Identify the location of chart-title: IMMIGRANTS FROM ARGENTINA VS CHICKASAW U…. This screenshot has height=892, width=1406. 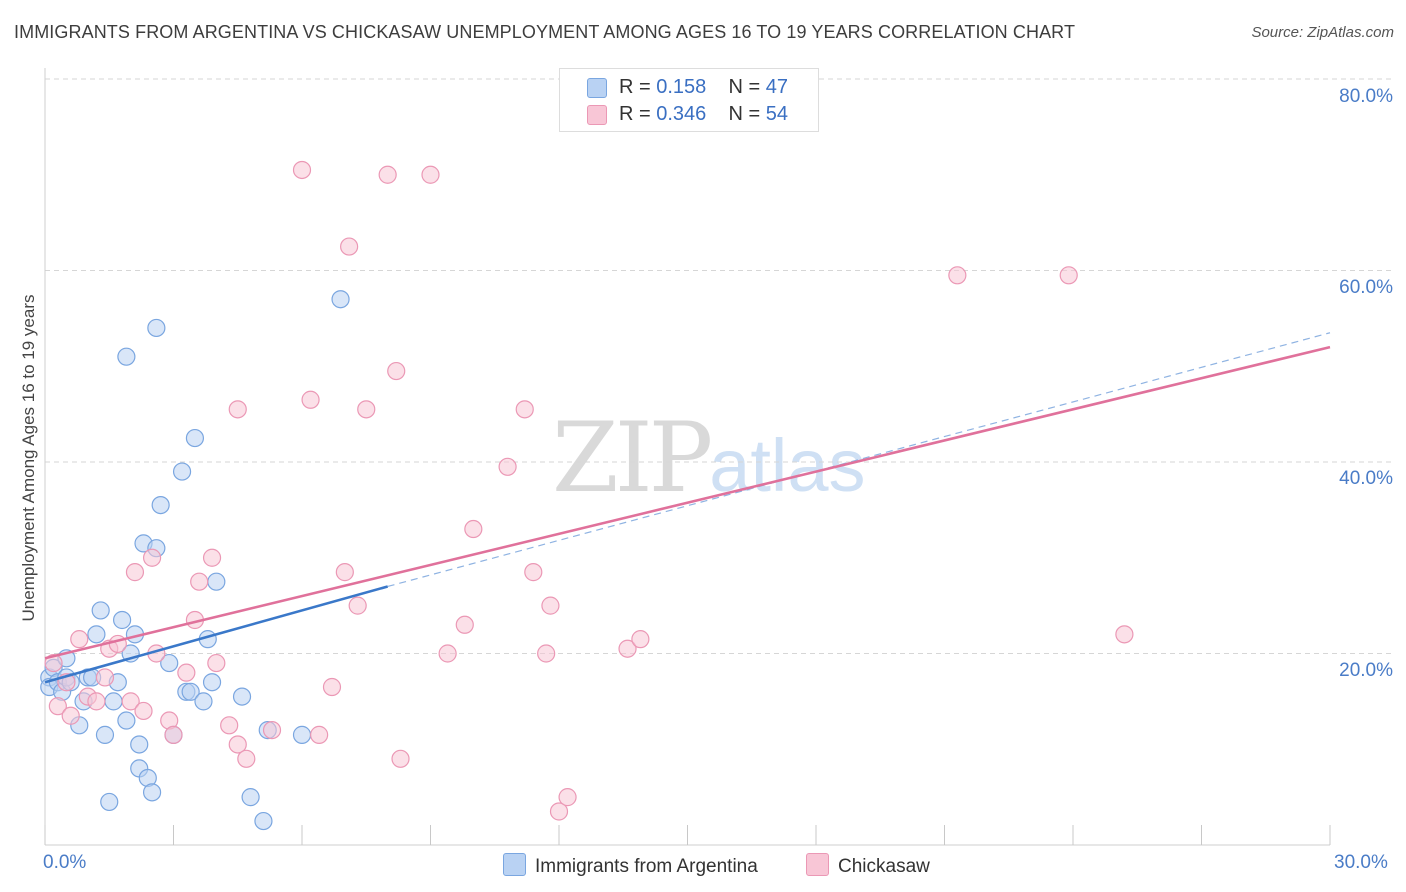
(545, 32).